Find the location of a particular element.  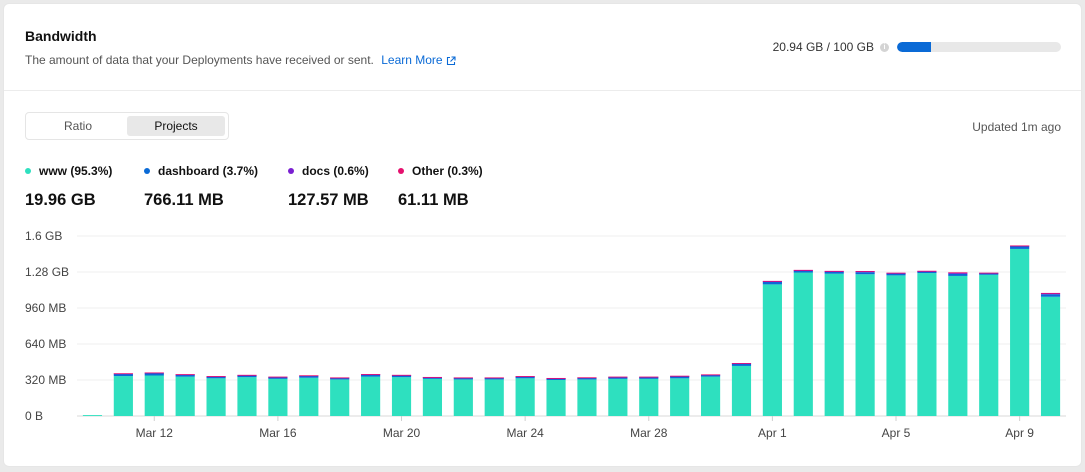

info-icon: i is located at coordinates (884, 47).